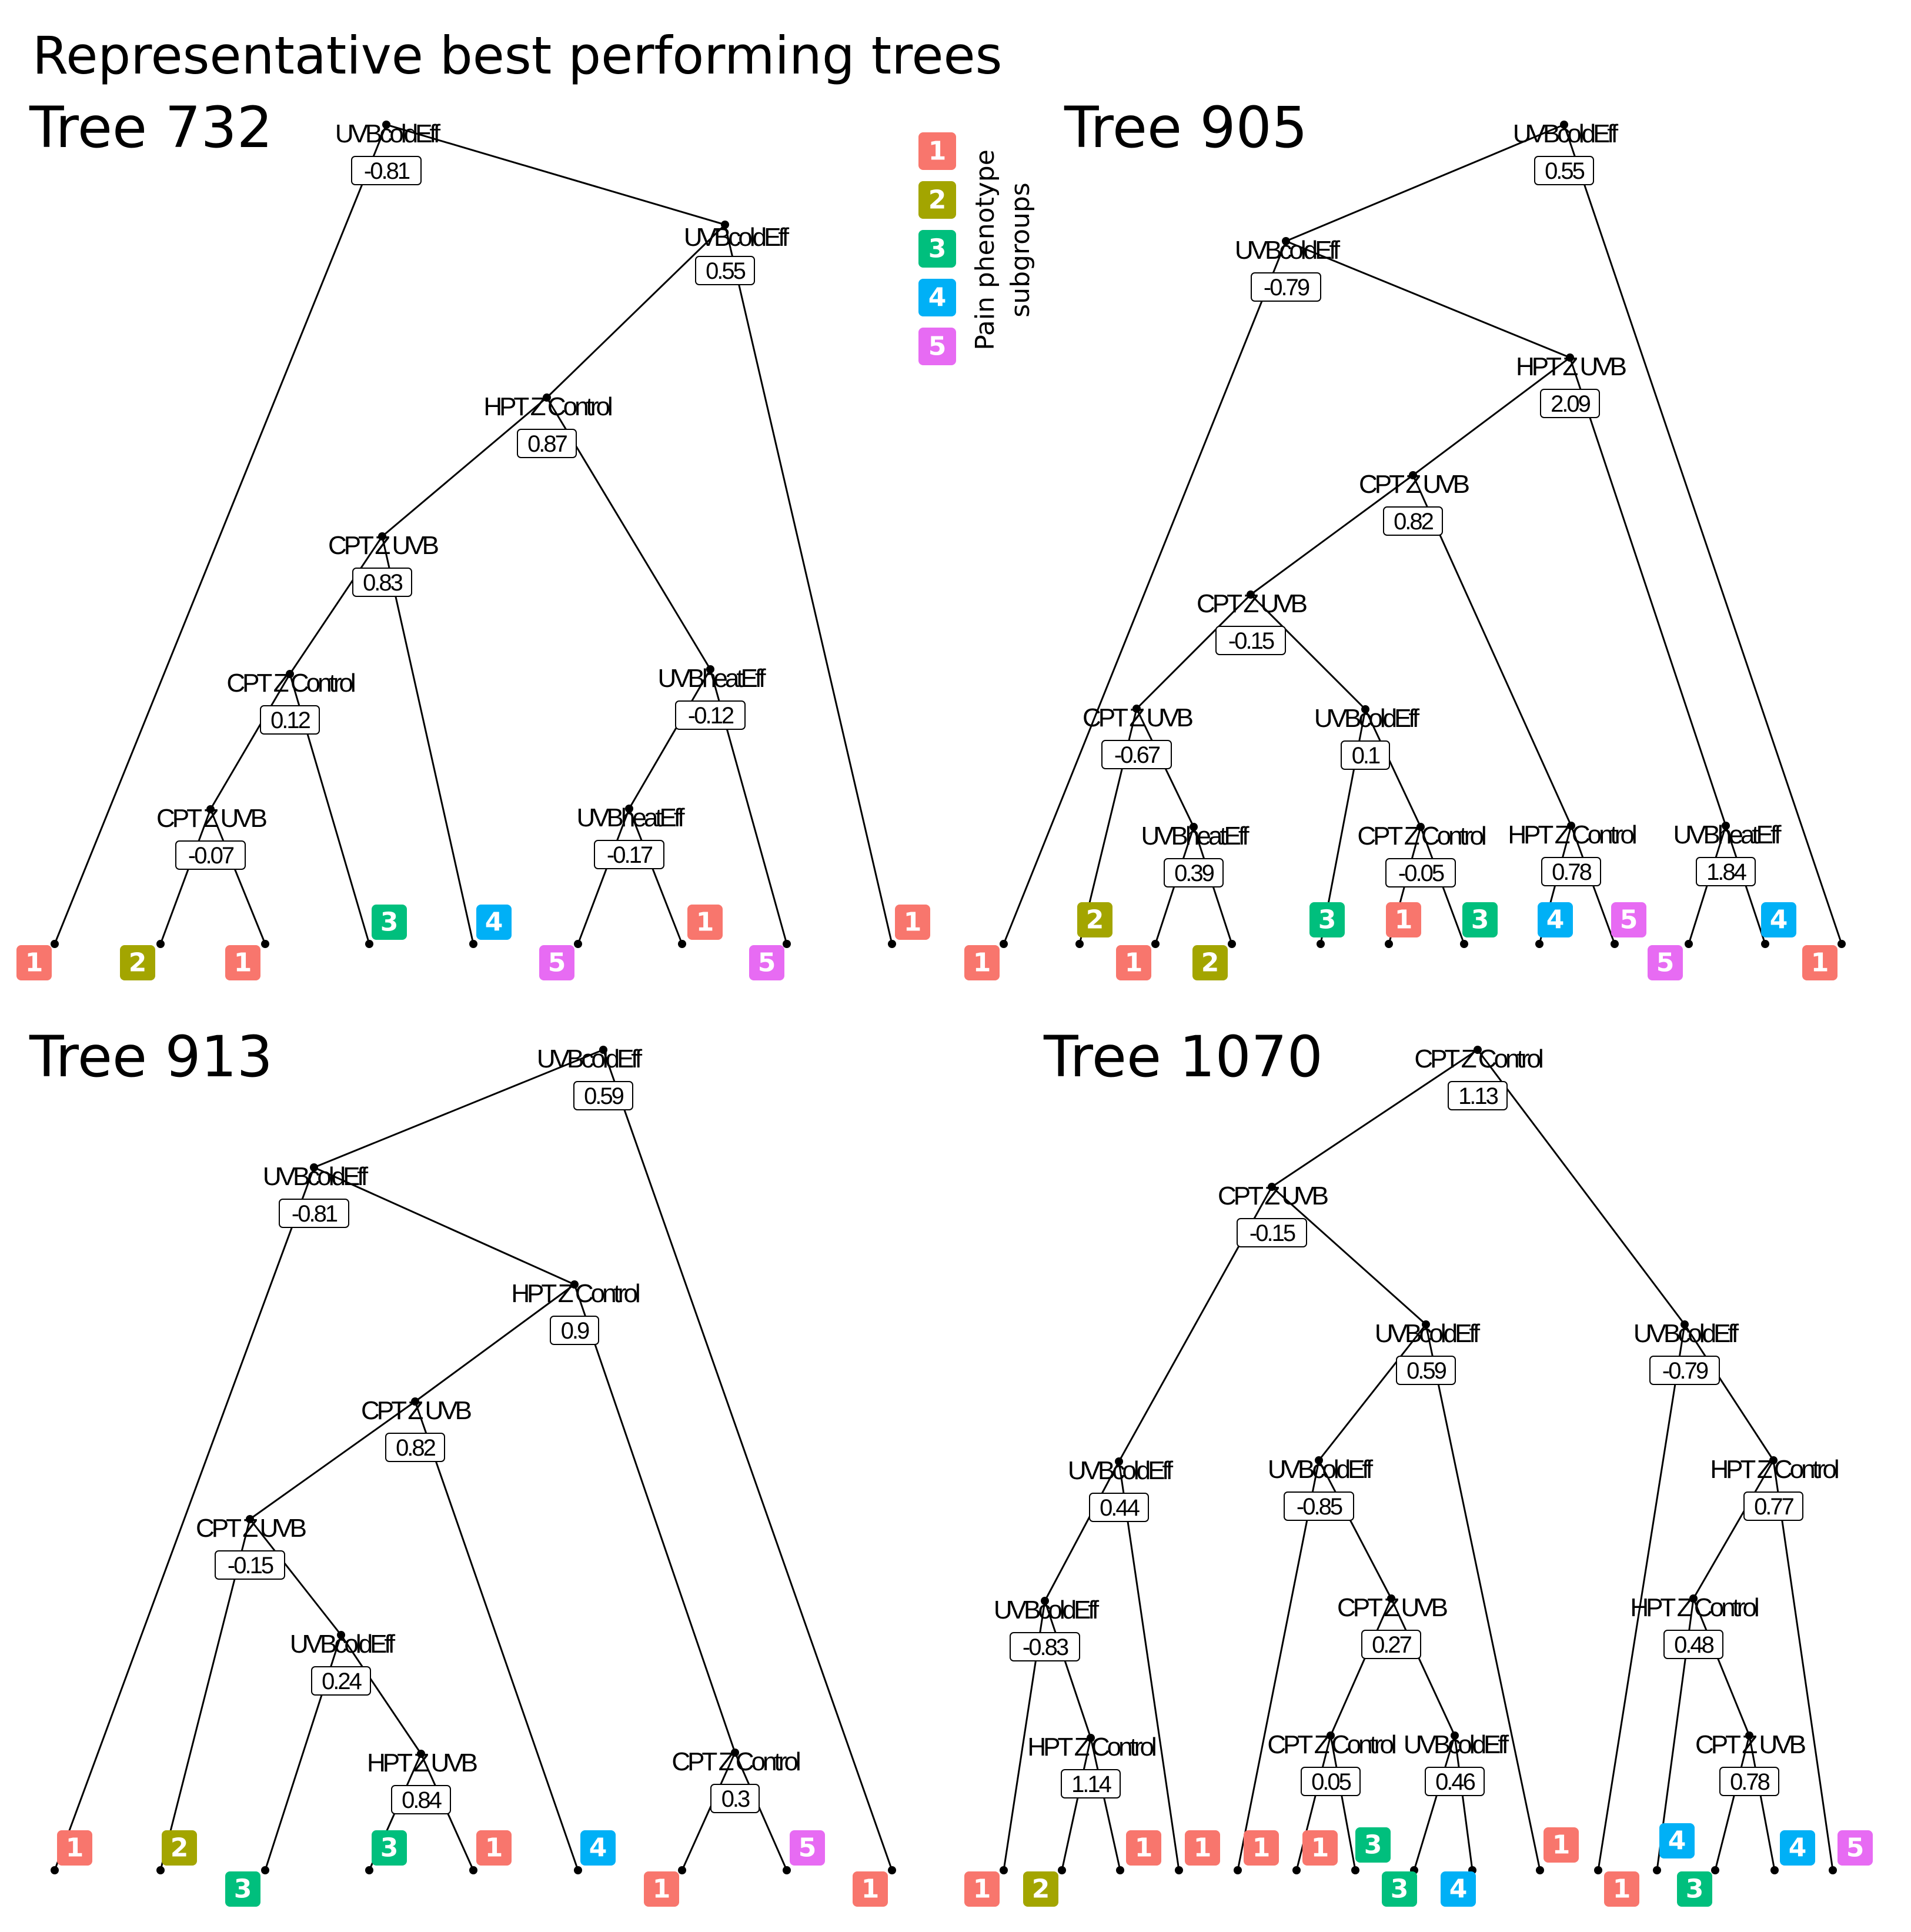 This screenshot has height=1932, width=1911. What do you see at coordinates (604, 1096) in the screenshot?
I see `node-value: 0.59` at bounding box center [604, 1096].